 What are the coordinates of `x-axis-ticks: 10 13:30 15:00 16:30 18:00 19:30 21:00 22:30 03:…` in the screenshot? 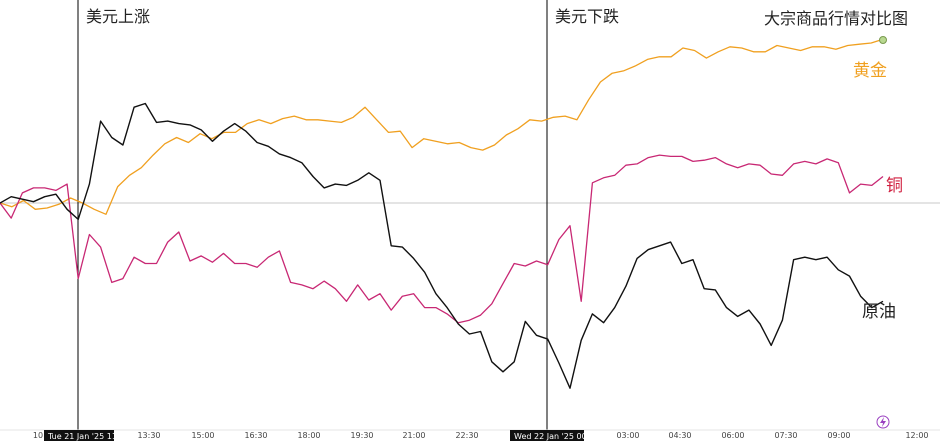 It's located at (481, 435).